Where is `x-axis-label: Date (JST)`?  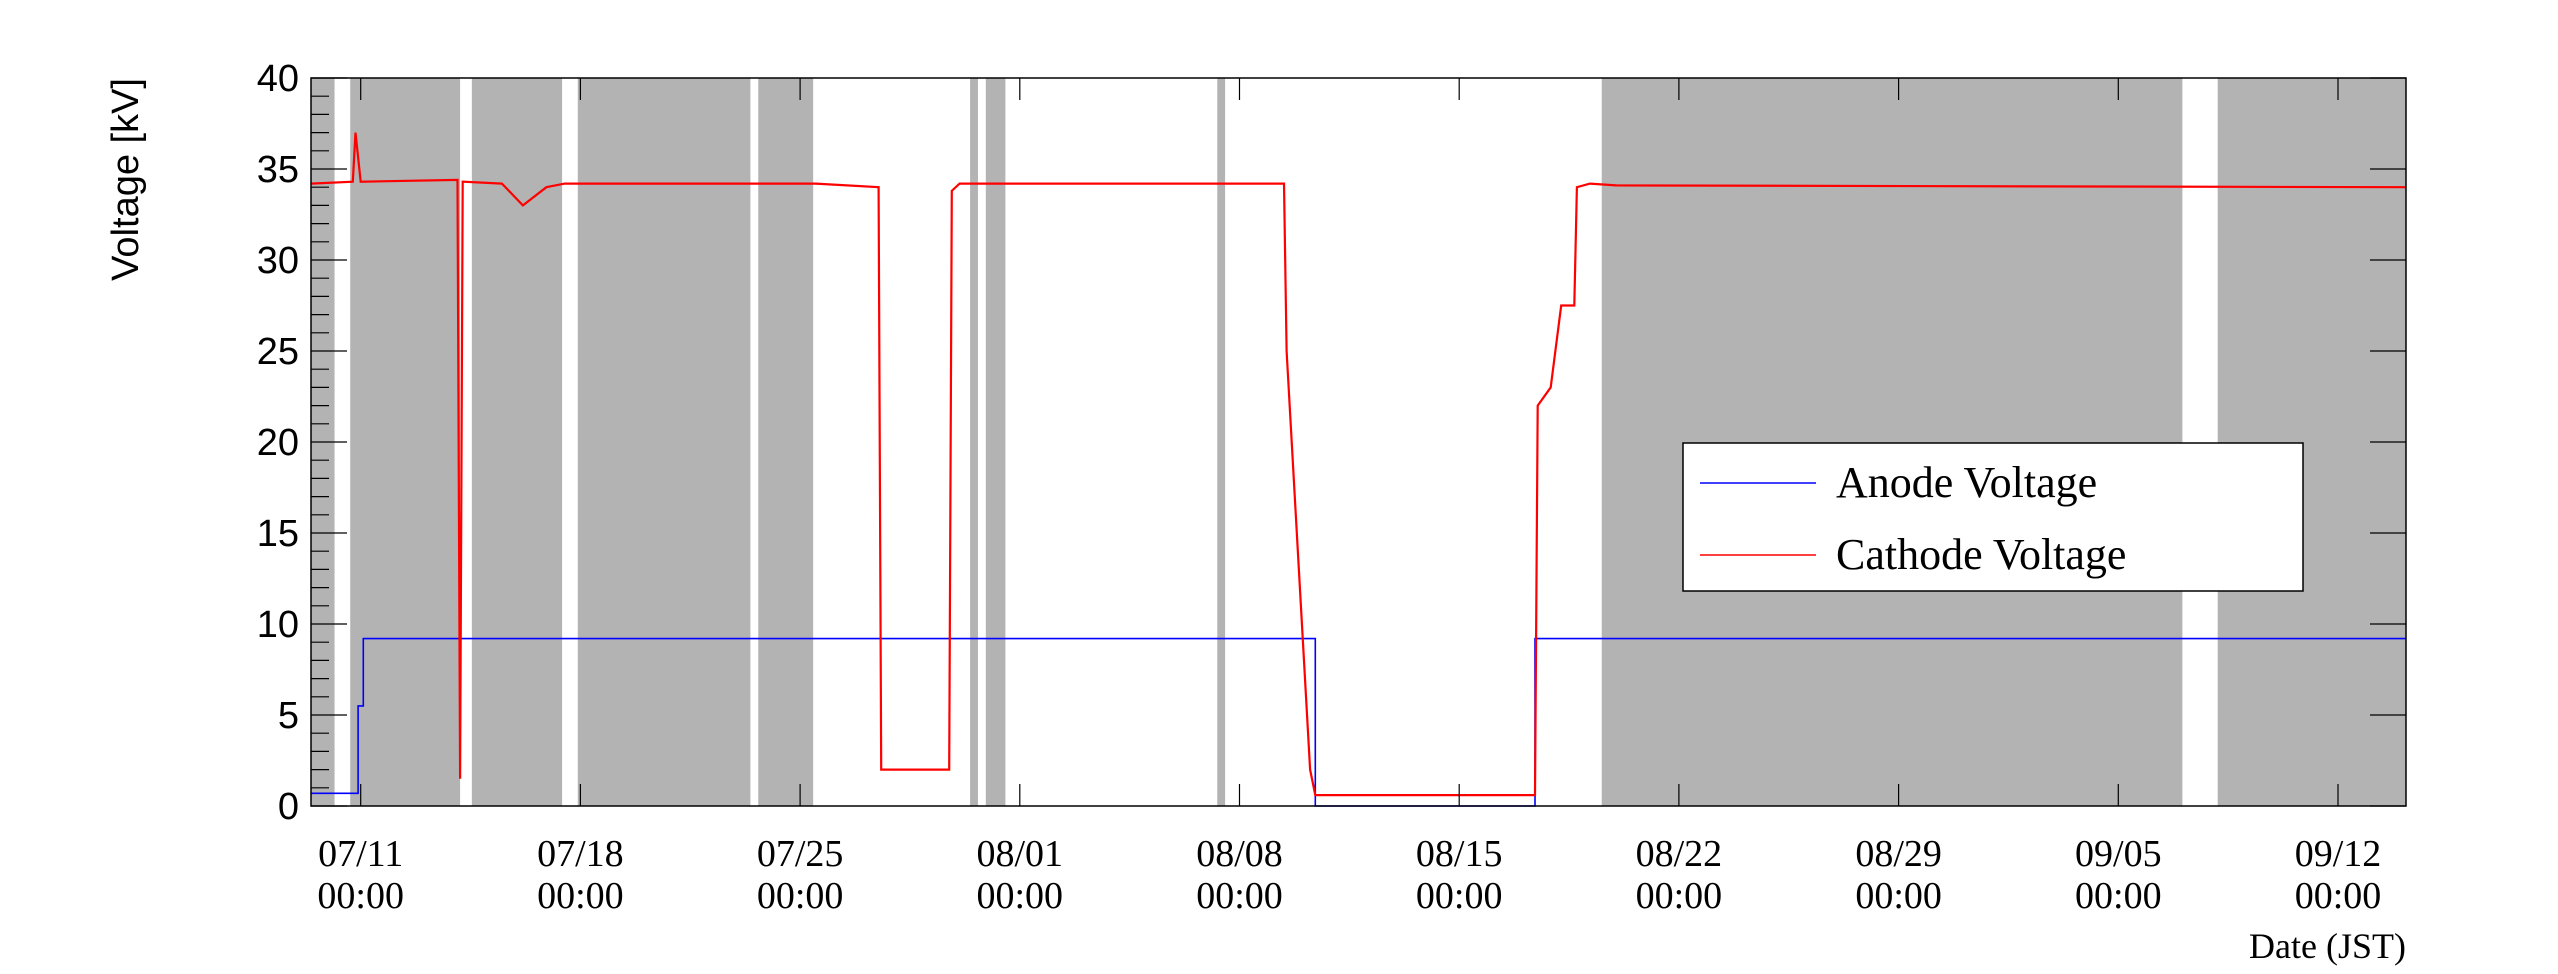
x-axis-label: Date (JST) is located at coordinates (2327, 946).